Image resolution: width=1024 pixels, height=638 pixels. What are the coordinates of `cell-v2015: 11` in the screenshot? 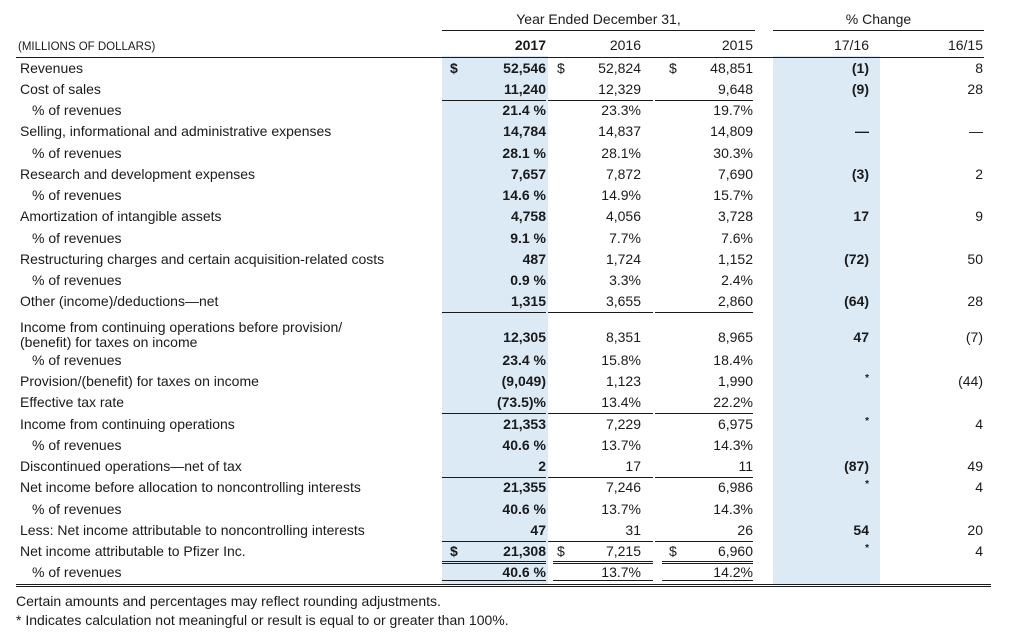 It's located at (745, 466).